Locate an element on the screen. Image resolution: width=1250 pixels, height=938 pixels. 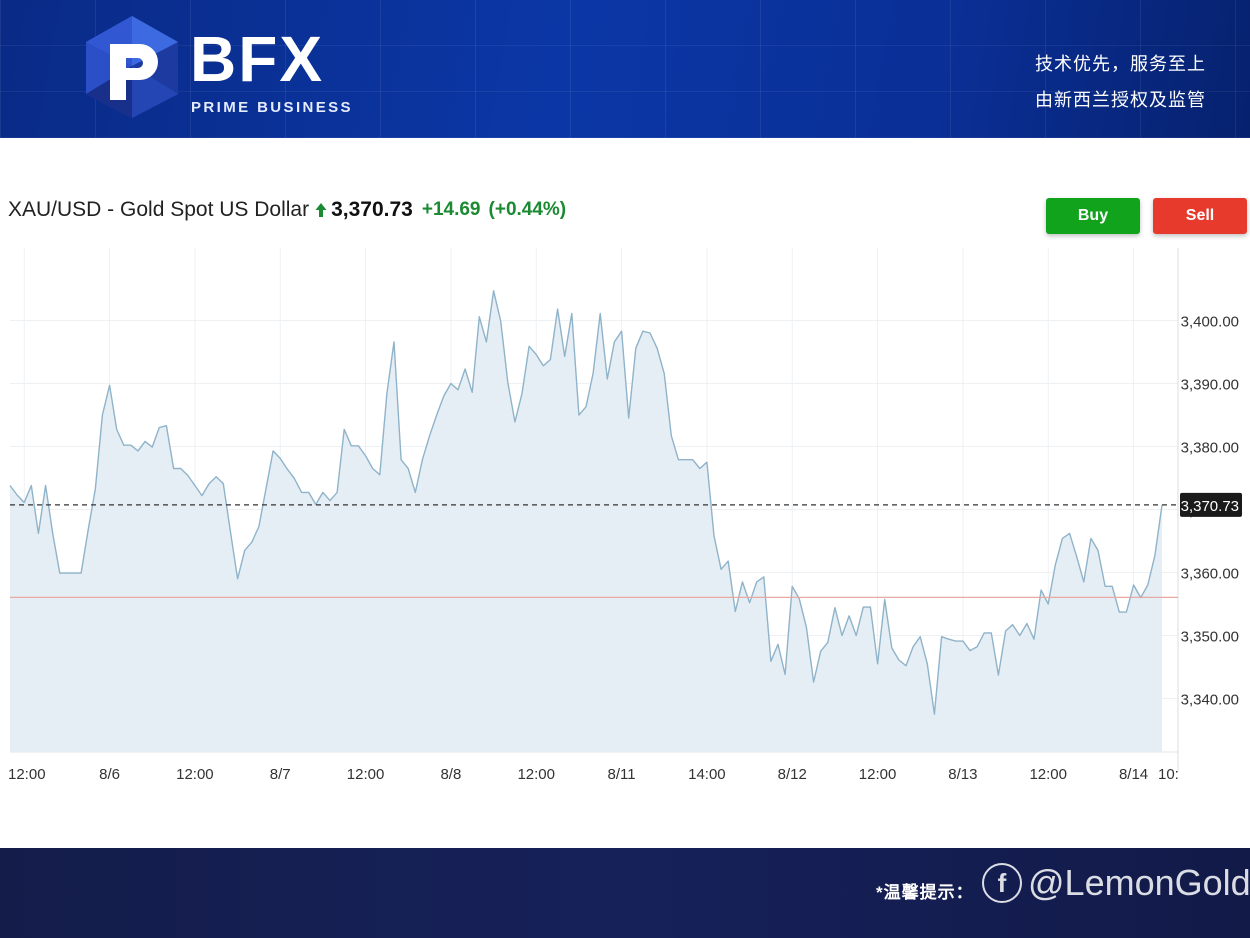
x-tick-label: 10: is located at coordinates (1168, 774).